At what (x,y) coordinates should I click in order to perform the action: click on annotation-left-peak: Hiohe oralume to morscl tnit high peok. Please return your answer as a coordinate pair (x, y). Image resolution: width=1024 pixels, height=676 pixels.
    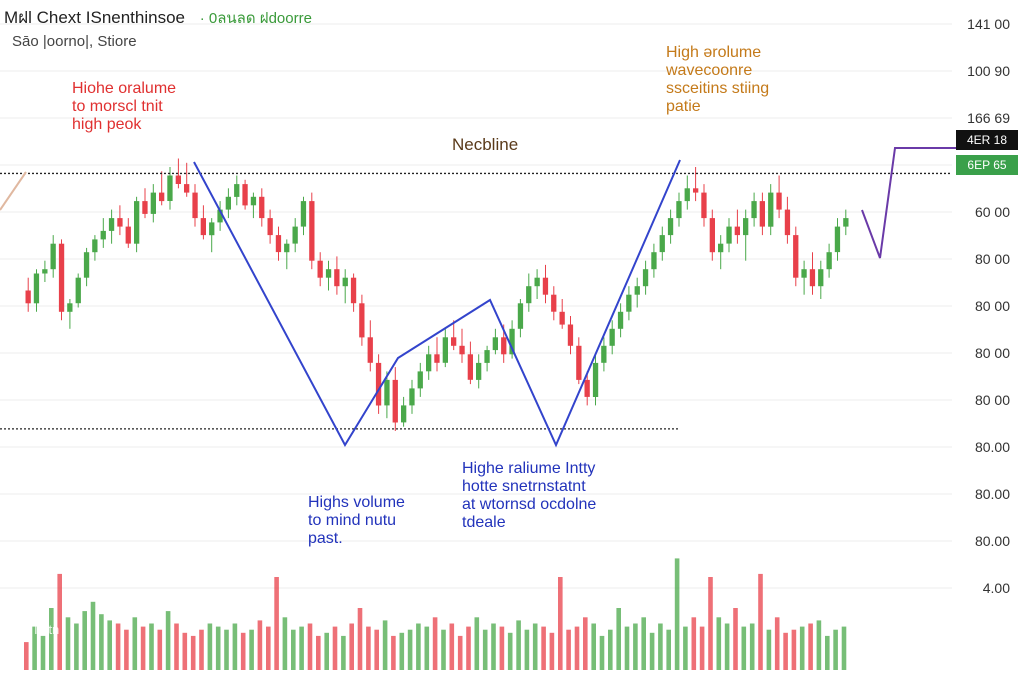
    Looking at the image, I should click on (124, 107).